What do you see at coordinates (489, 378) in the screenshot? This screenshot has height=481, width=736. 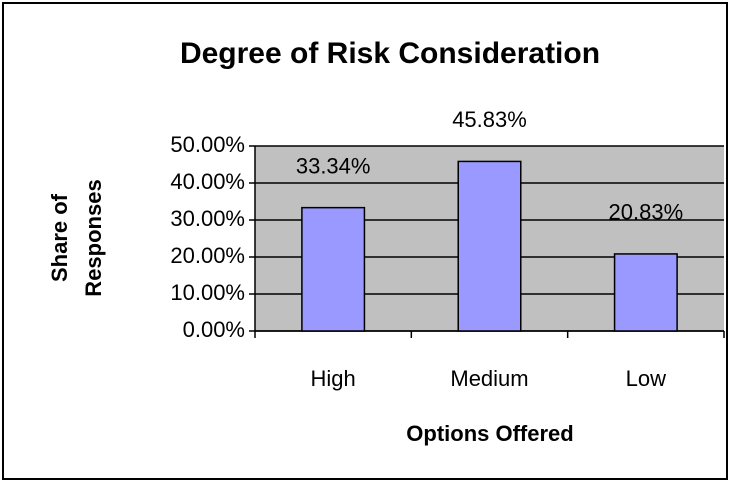 I see `x-tick-label: Medium` at bounding box center [489, 378].